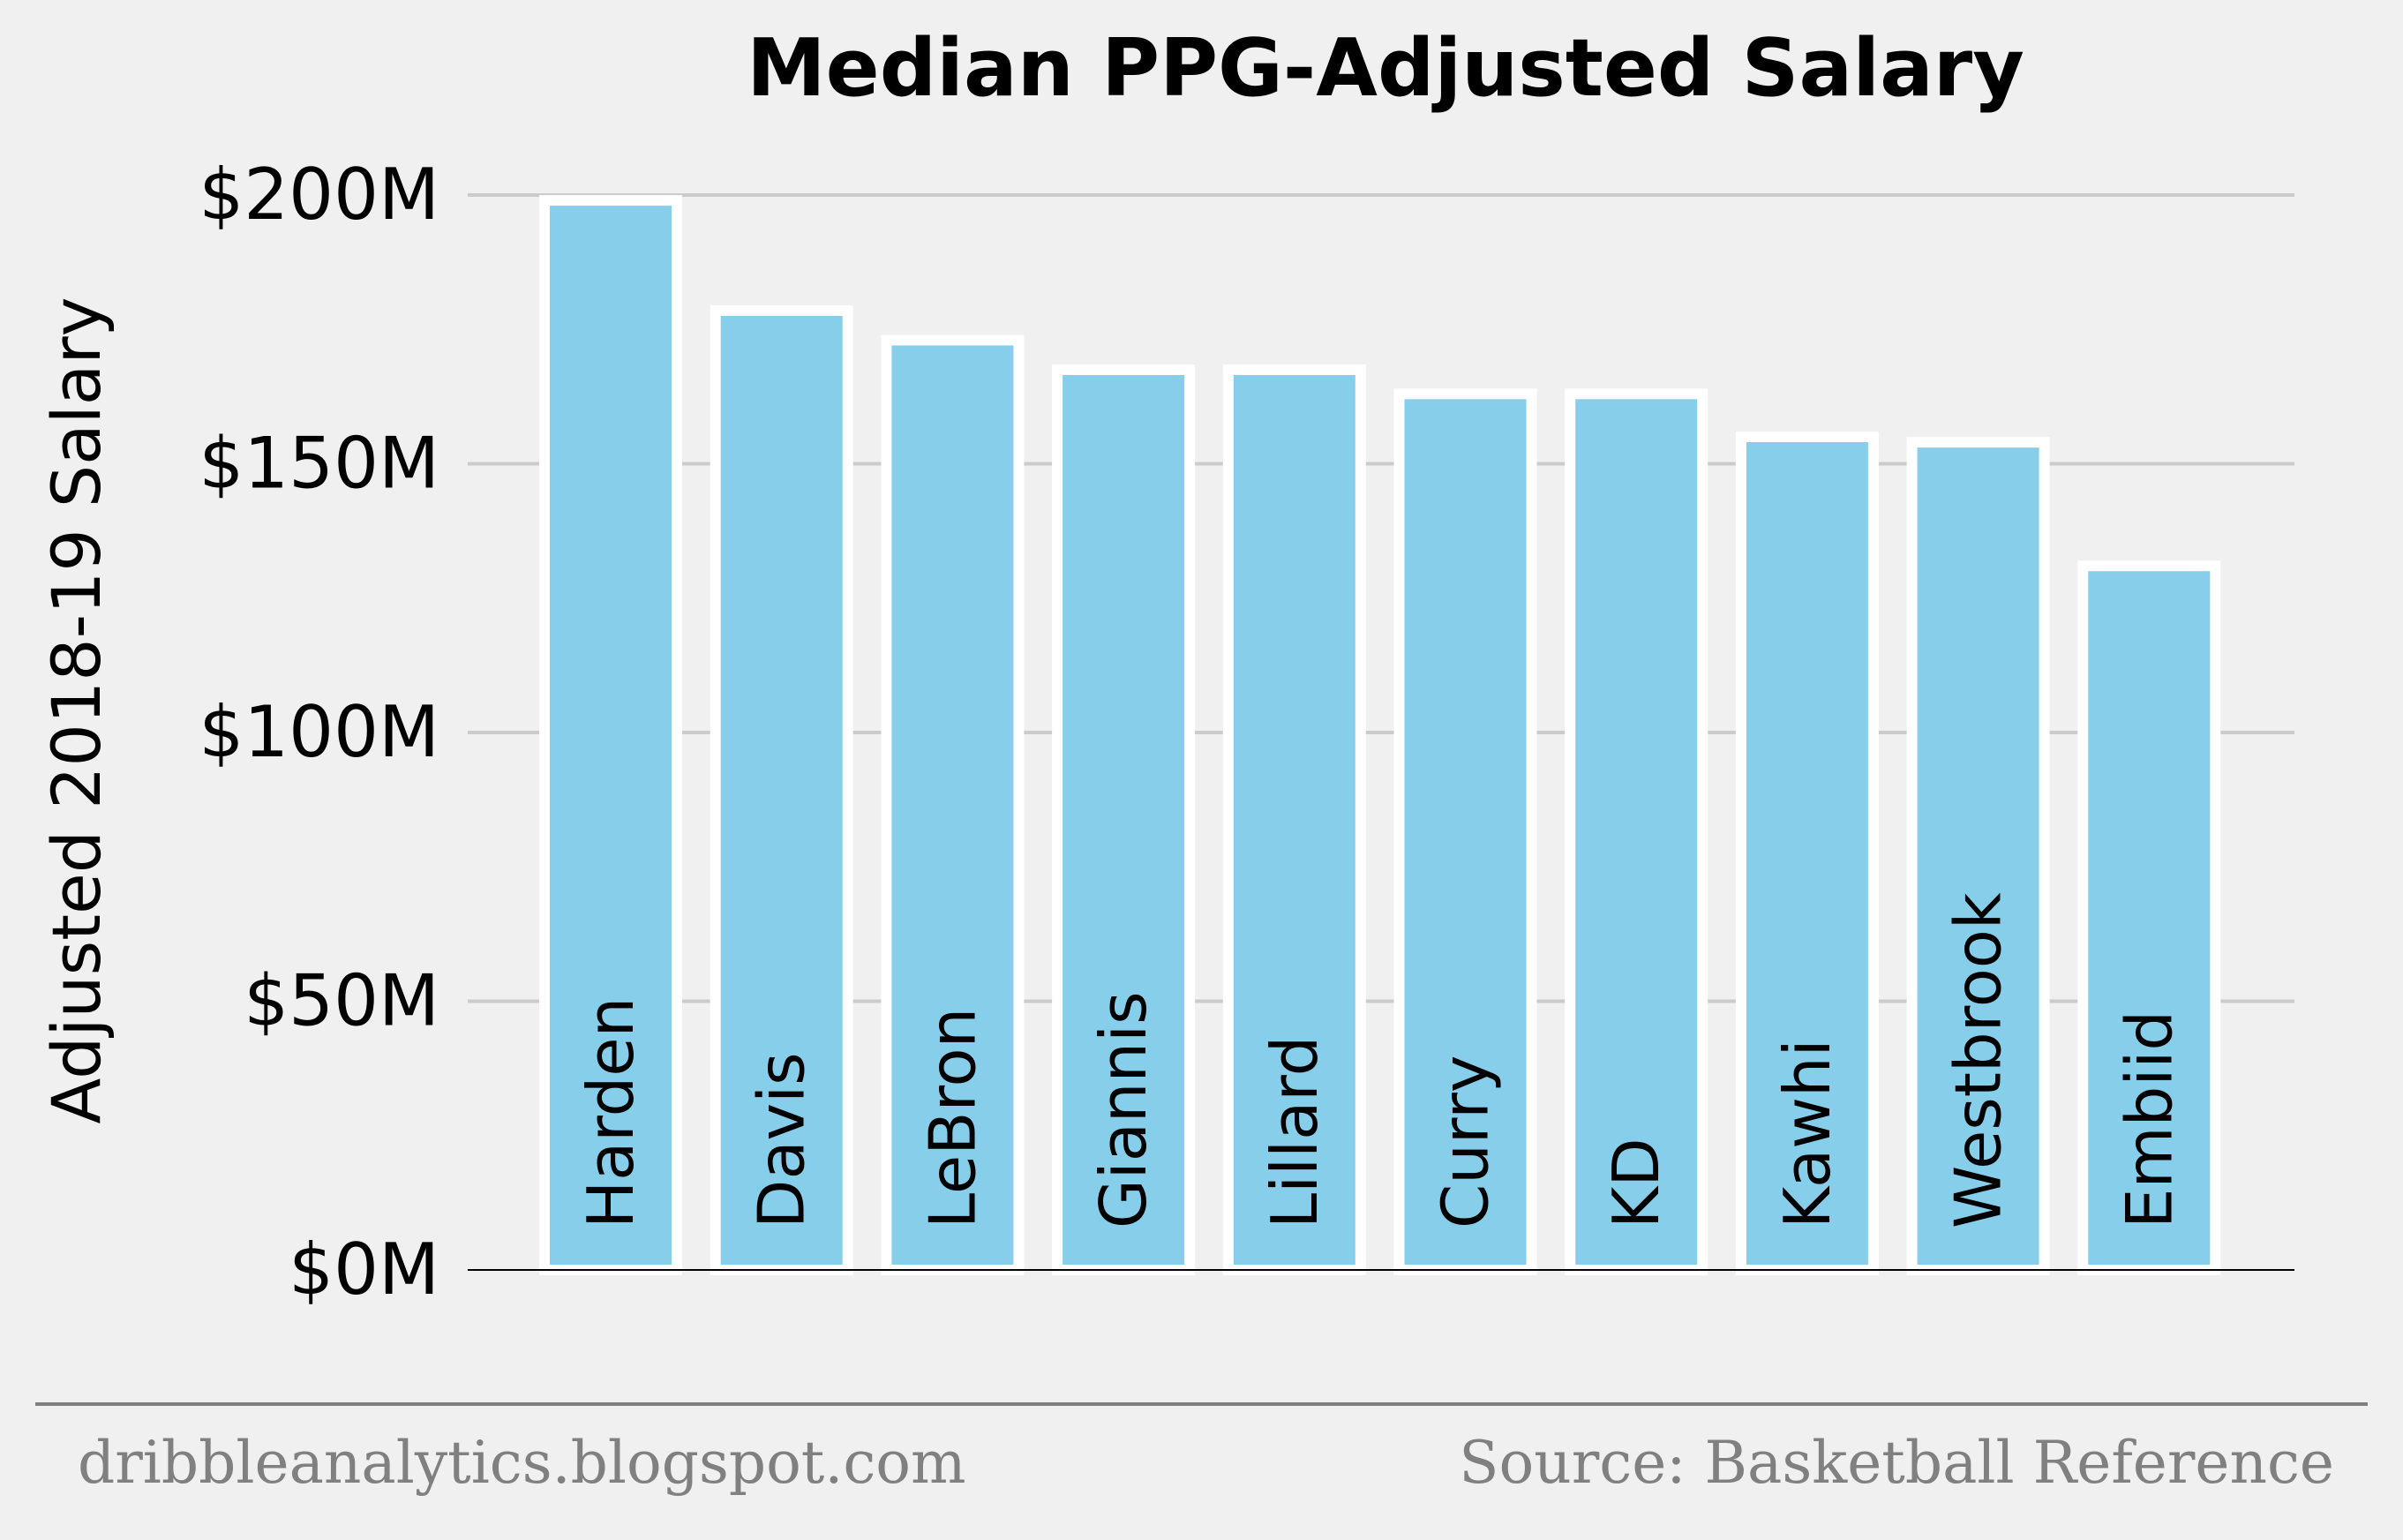  I want to click on bar-kawhi, so click(1807, 854).